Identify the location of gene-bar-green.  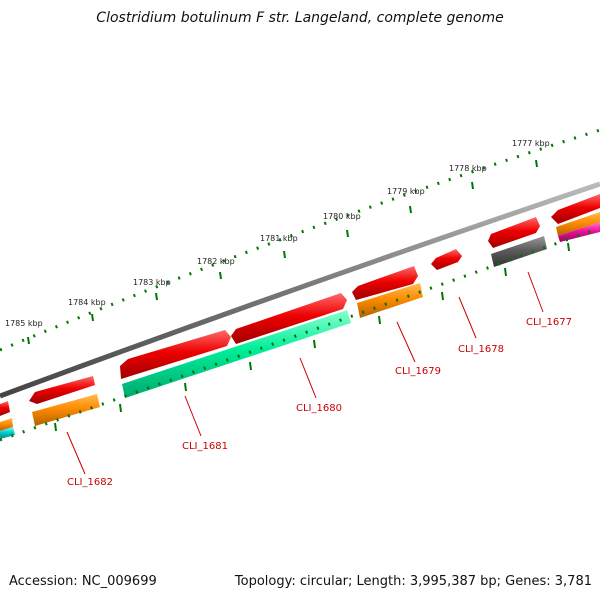
(236, 354).